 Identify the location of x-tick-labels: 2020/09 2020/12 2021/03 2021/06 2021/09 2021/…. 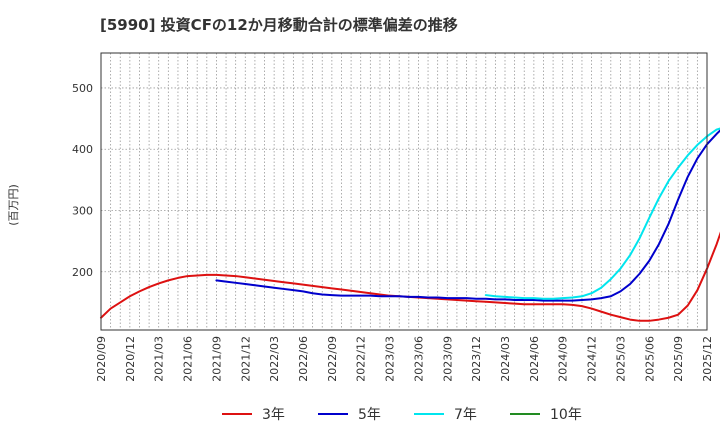
(404, 359).